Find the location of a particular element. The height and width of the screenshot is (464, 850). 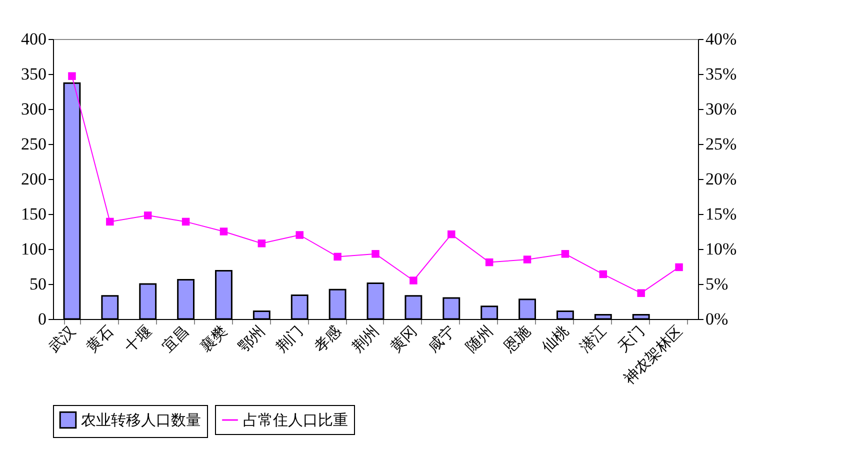

y2-tick-label: 35% is located at coordinates (721, 74).